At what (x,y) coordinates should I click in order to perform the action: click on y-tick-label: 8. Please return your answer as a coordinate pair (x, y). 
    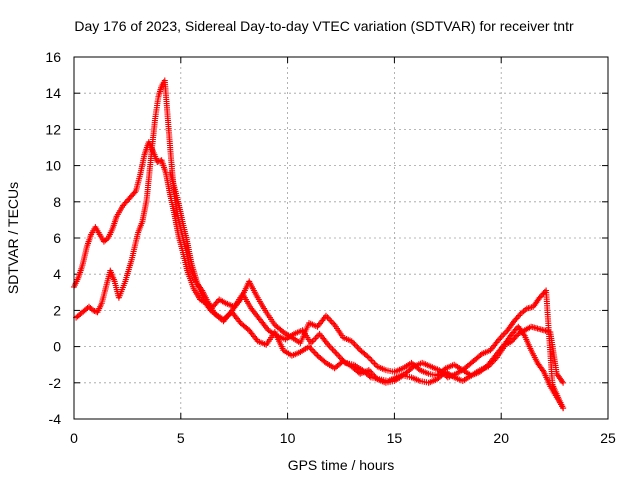
    Looking at the image, I should click on (57, 202).